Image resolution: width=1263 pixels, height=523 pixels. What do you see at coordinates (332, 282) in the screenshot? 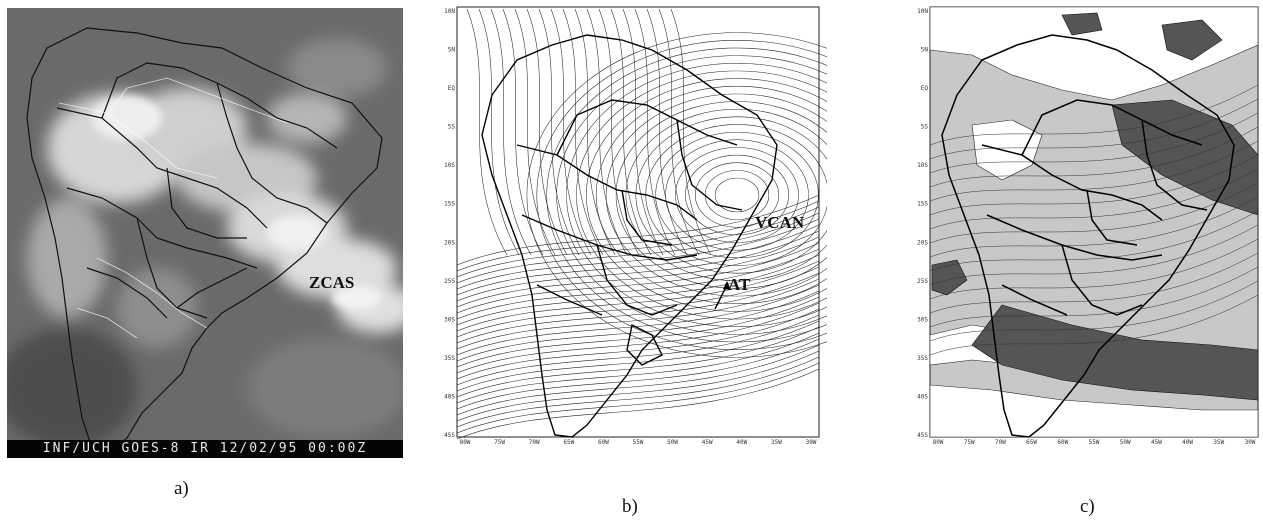
I see `zcas-label: ZCAS` at bounding box center [332, 282].